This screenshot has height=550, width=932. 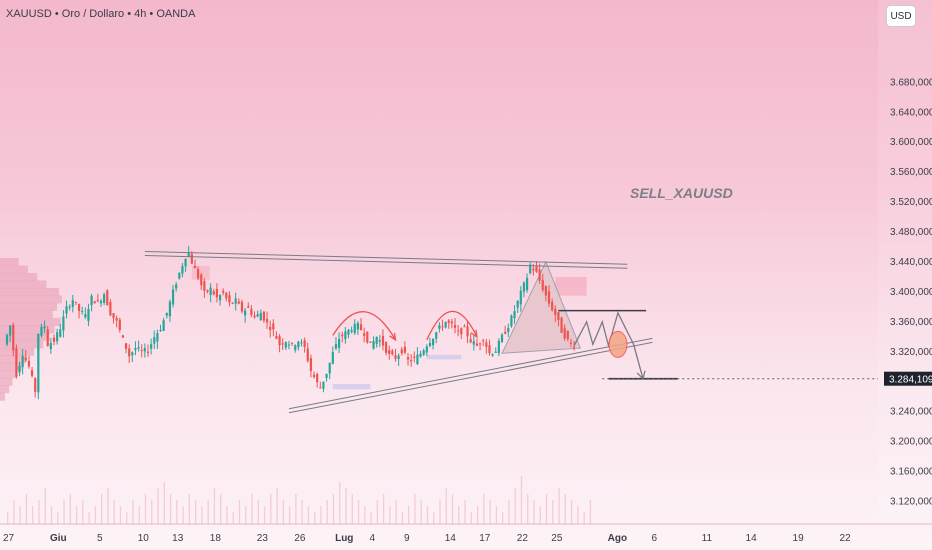 What do you see at coordinates (901, 16) in the screenshot?
I see `currency-button: USD` at bounding box center [901, 16].